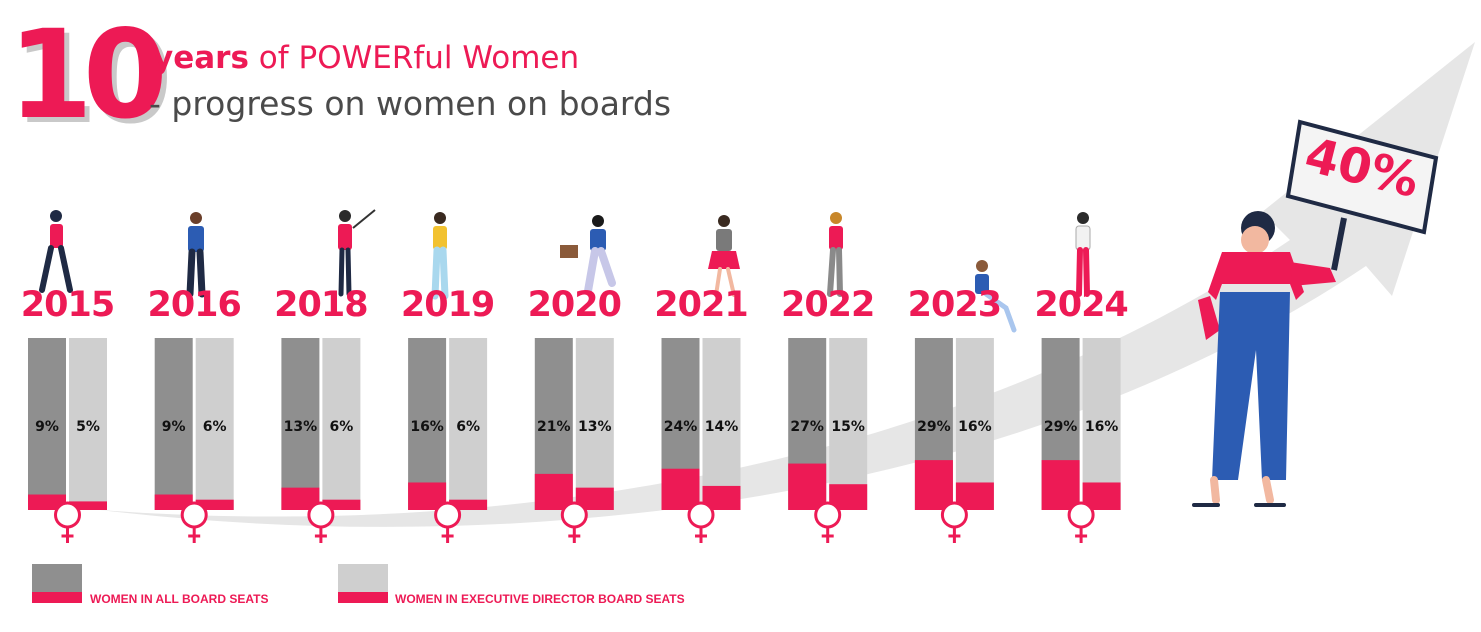 The height and width of the screenshot is (632, 1481). Describe the element at coordinates (194, 305) in the screenshot. I see `year-label-2016: 2016` at that location.